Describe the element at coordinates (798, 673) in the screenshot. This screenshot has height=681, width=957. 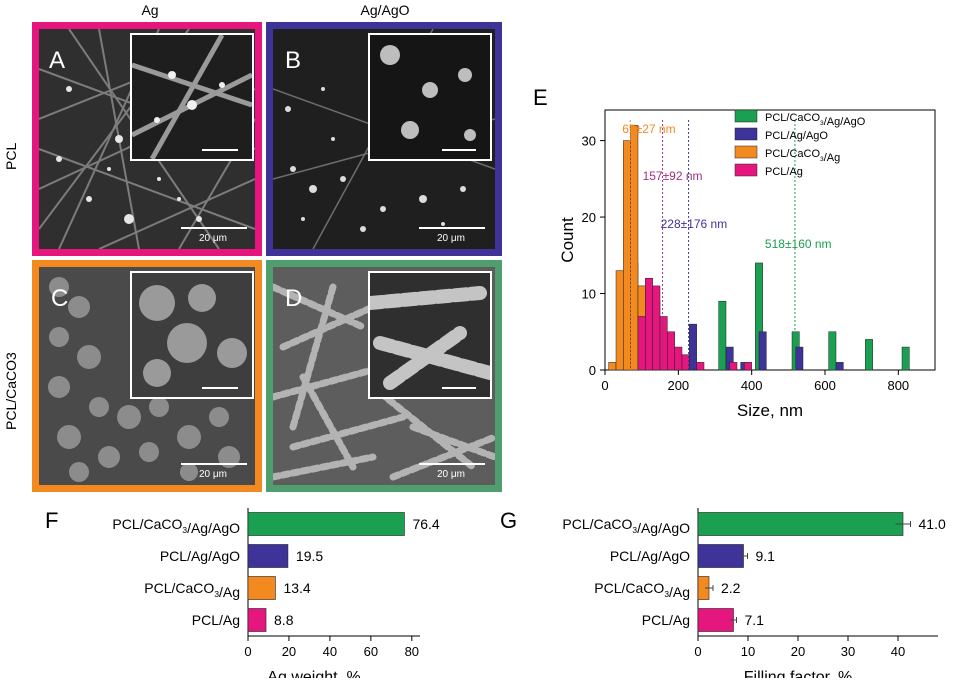
I see `x-axis-label: Filling factor, %` at that location.